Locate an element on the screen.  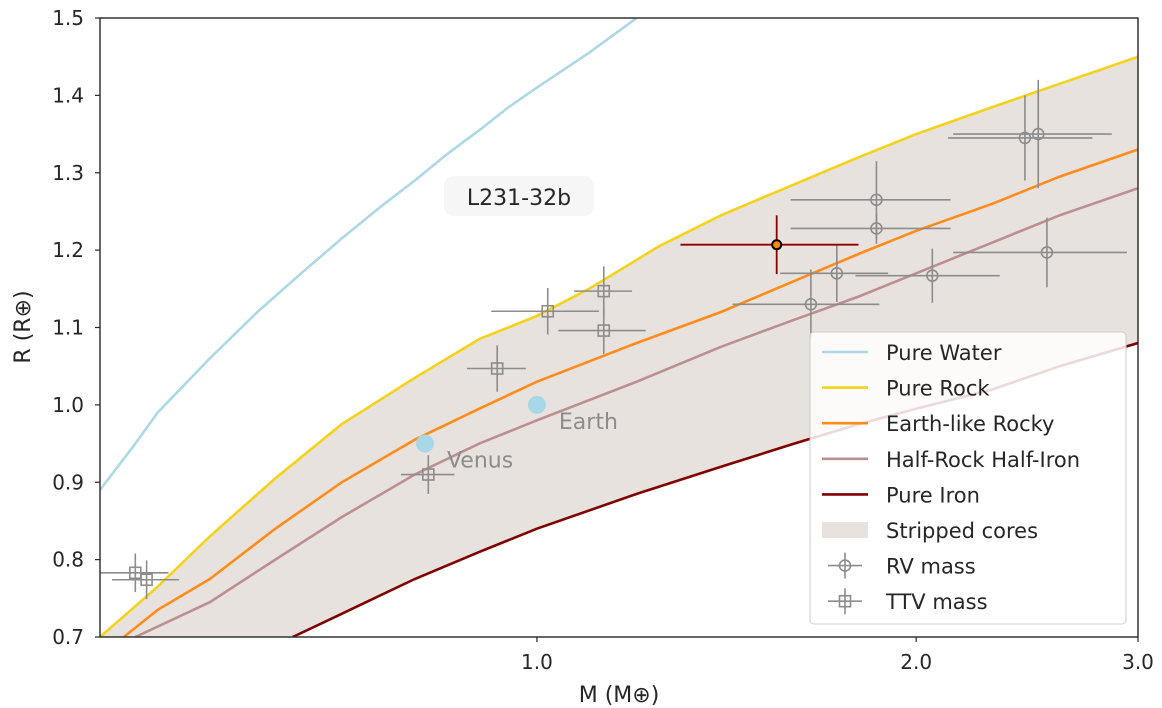
highlight-point is located at coordinates (777, 245).